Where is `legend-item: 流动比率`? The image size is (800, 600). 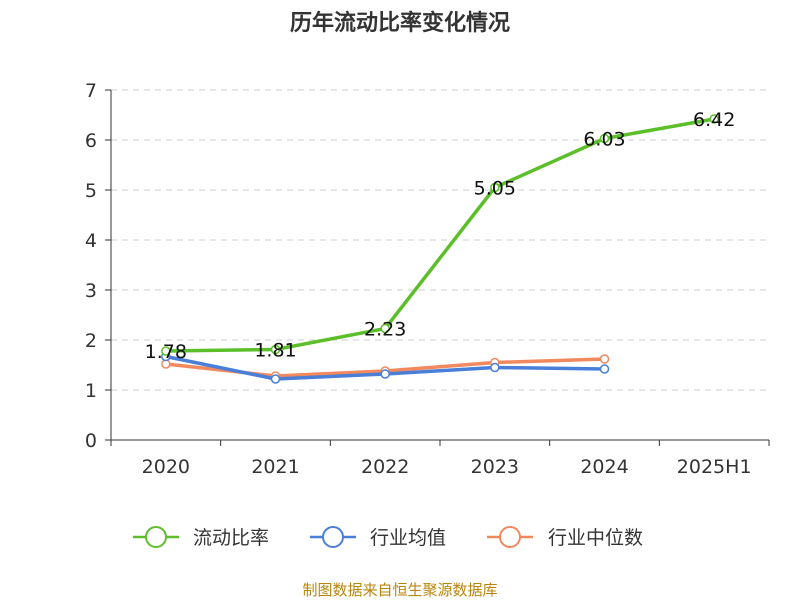 legend-item: 流动比率 is located at coordinates (201, 537).